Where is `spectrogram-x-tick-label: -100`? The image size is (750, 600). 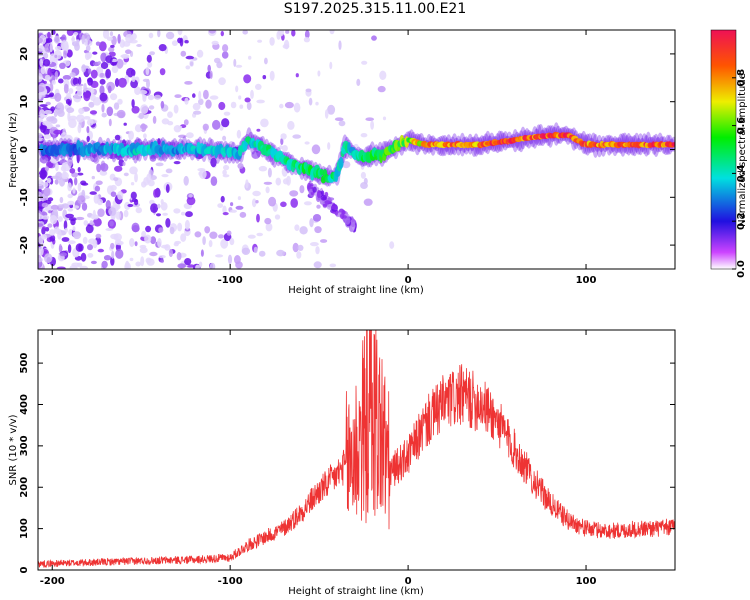 spectrogram-x-tick-label: -100 is located at coordinates (230, 280).